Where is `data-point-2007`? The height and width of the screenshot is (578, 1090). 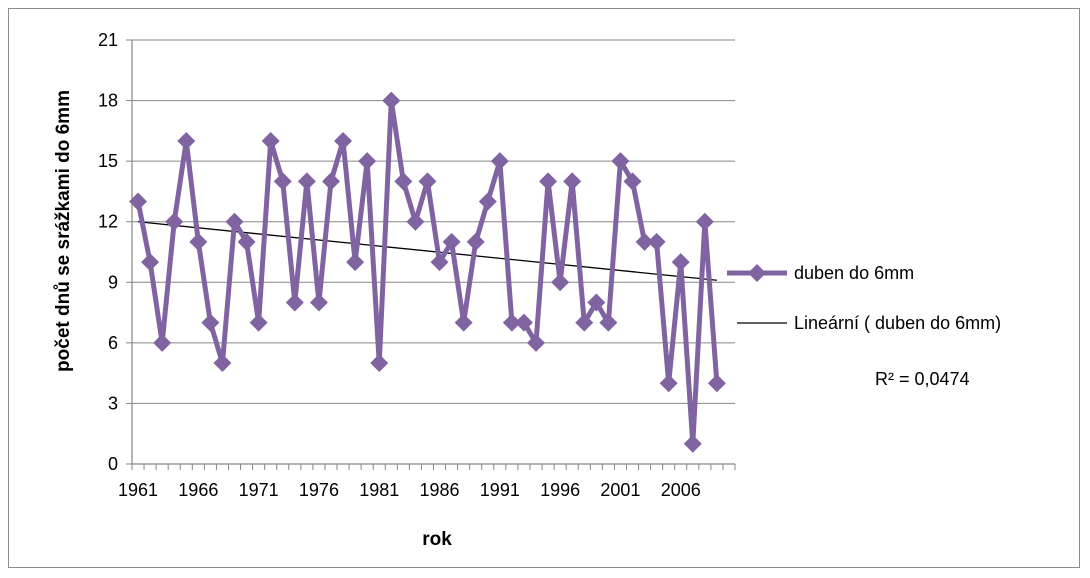 data-point-2007 is located at coordinates (692, 443).